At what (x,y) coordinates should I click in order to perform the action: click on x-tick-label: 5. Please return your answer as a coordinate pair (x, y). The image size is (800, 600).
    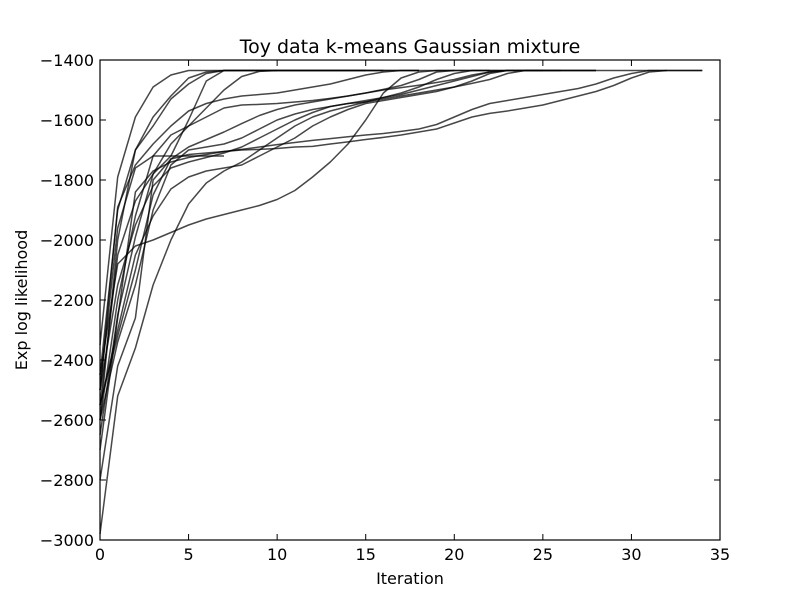
    Looking at the image, I should click on (188, 554).